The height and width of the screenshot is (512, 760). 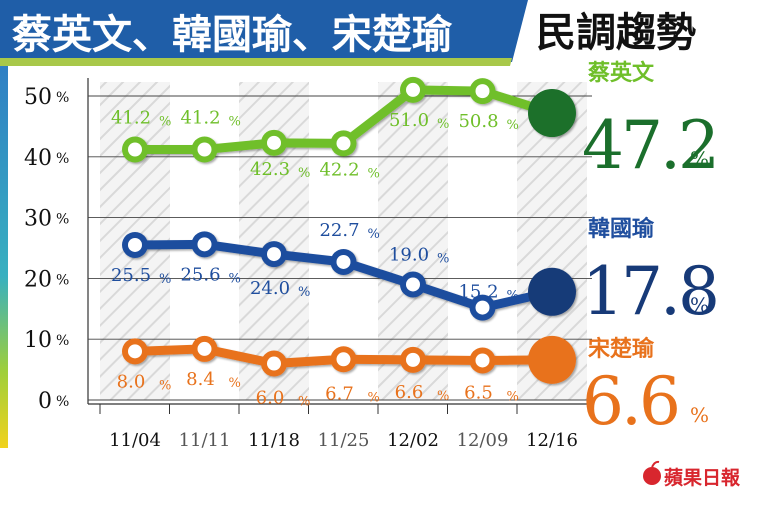 I want to click on side-gradient-strip, so click(x=4, y=257).